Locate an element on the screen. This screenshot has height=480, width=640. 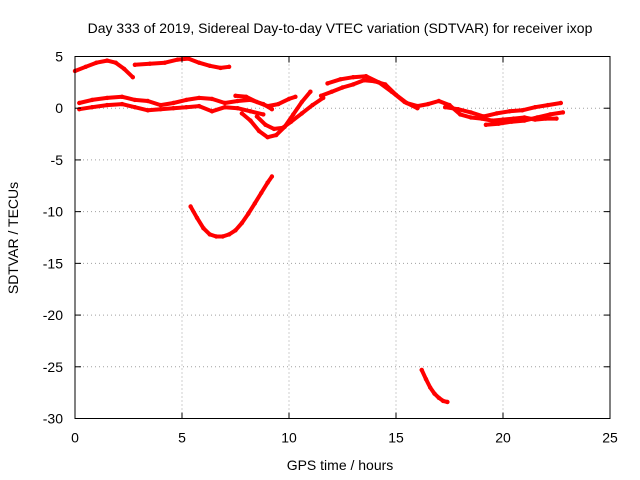
y-tick-label: -20 is located at coordinates (53, 315).